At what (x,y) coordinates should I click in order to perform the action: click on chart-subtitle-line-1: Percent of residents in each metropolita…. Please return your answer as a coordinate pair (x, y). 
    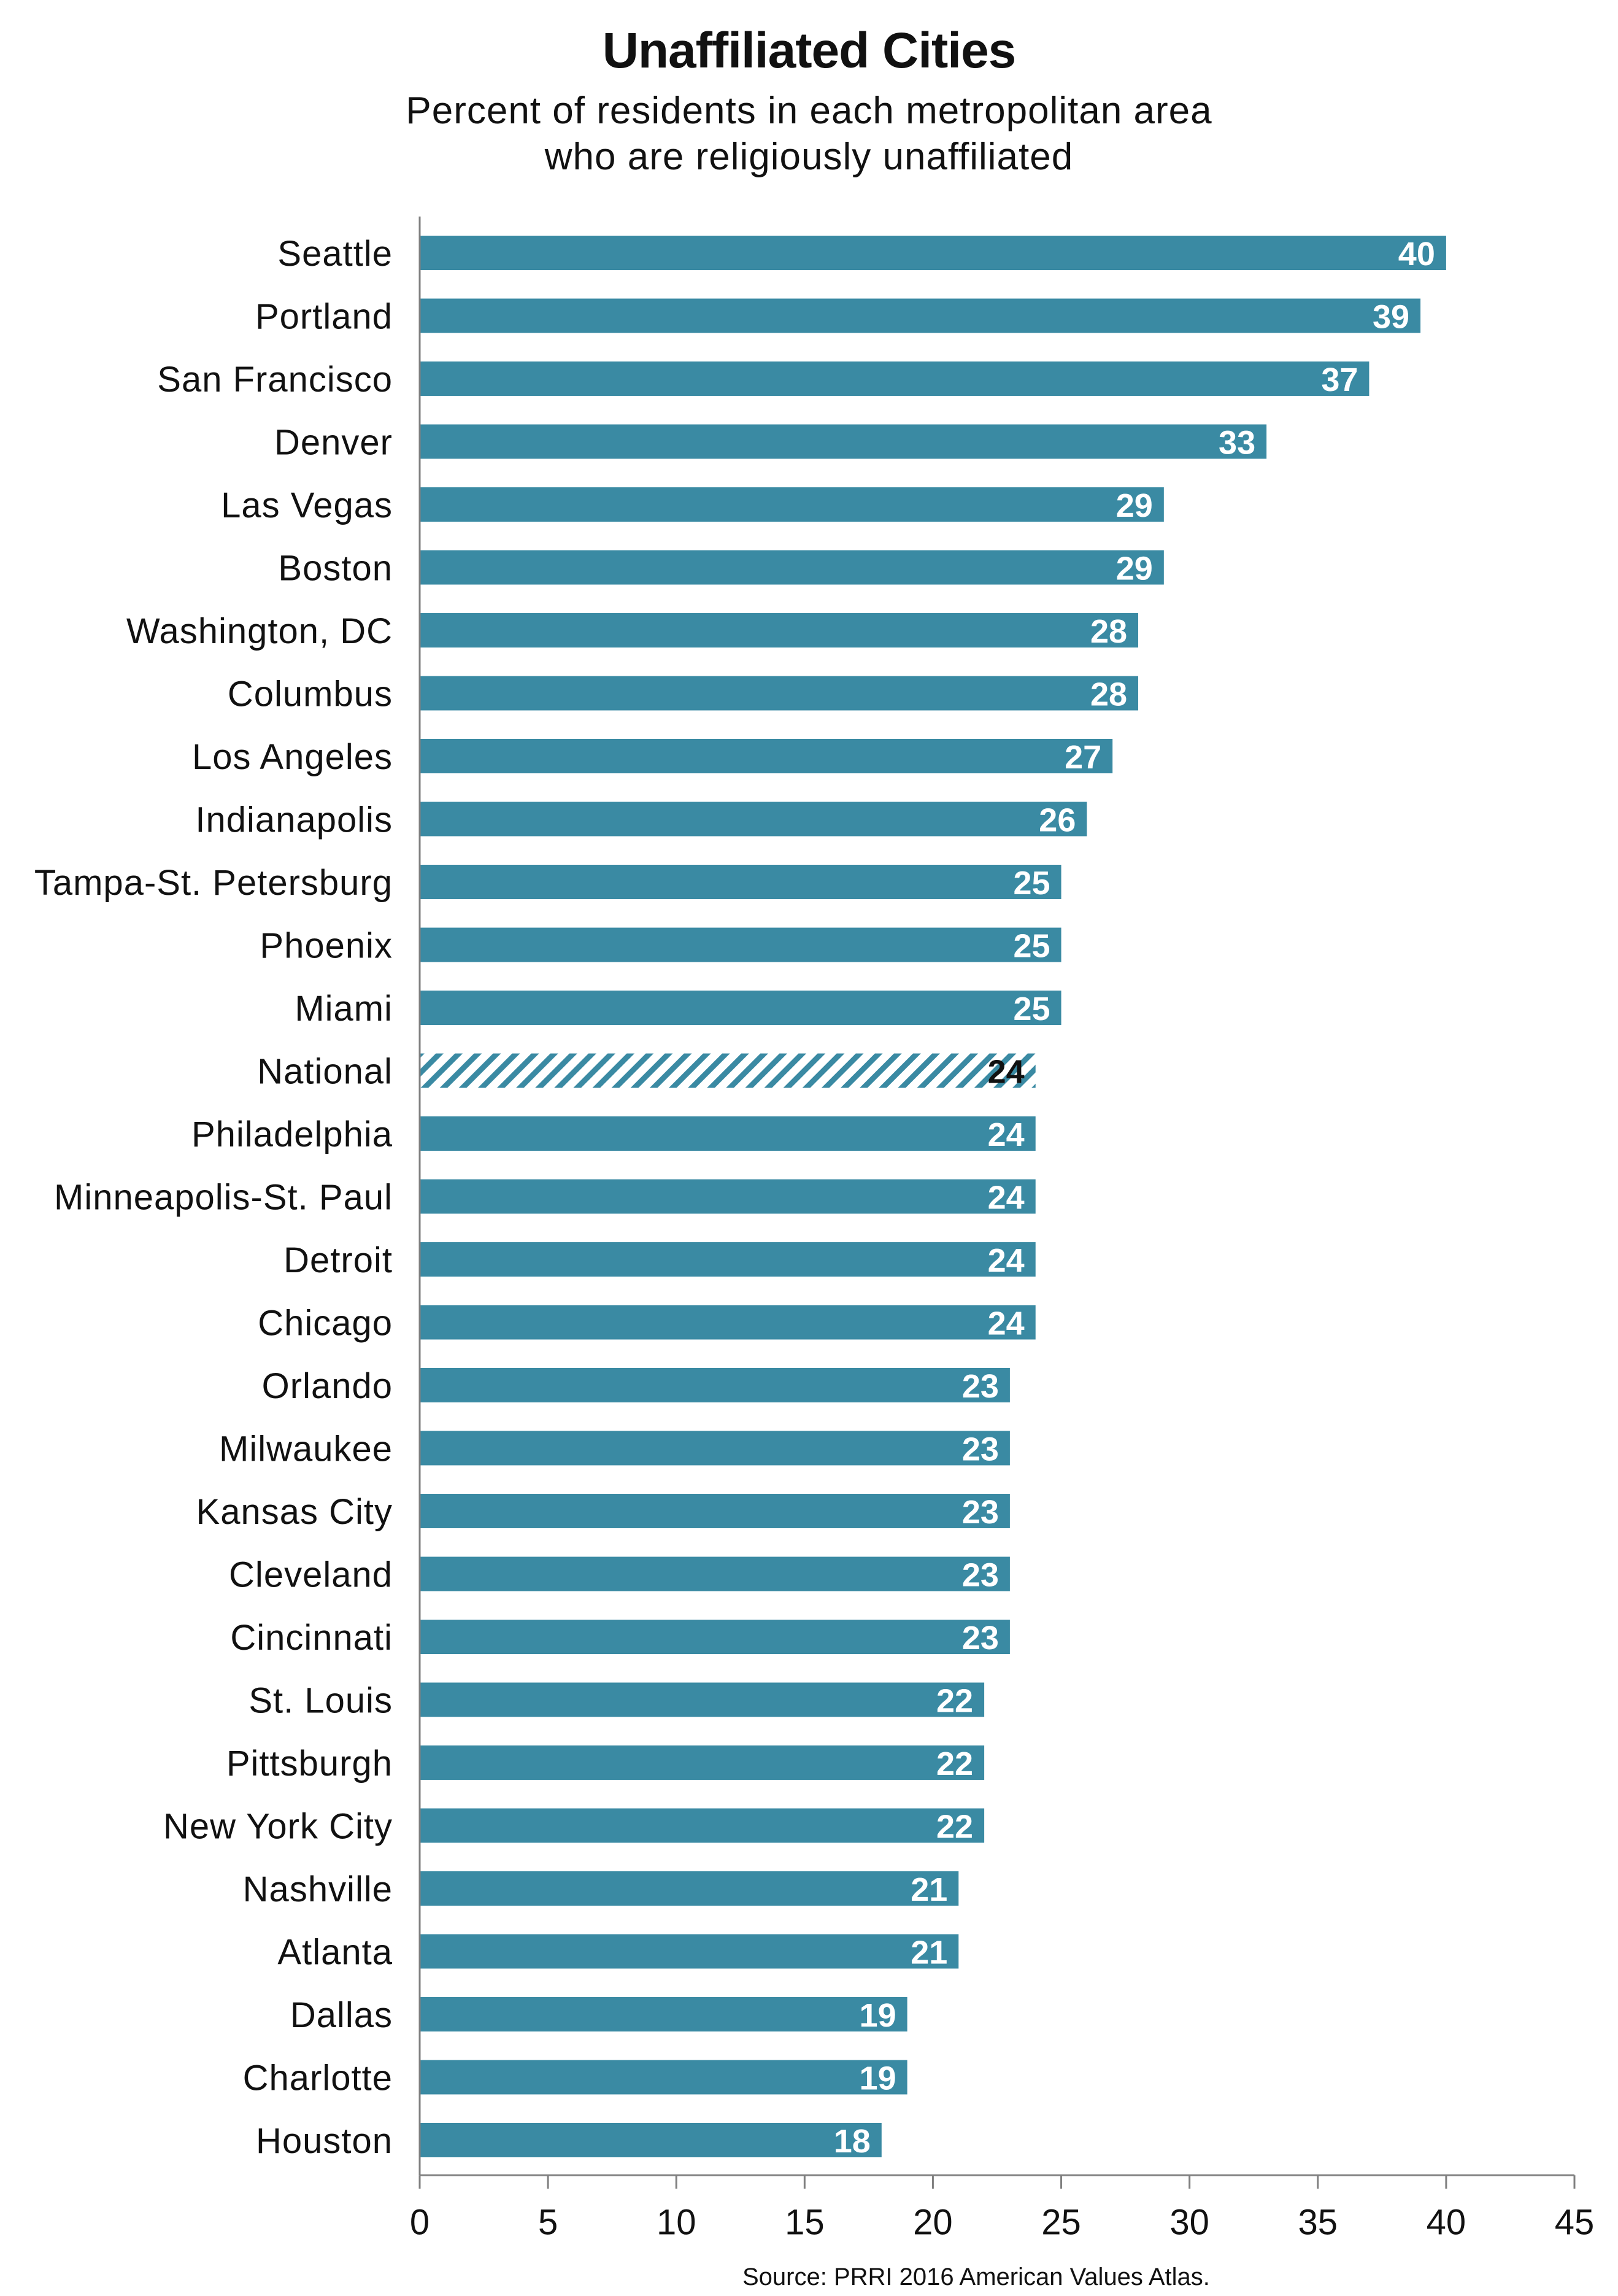
    Looking at the image, I should click on (809, 111).